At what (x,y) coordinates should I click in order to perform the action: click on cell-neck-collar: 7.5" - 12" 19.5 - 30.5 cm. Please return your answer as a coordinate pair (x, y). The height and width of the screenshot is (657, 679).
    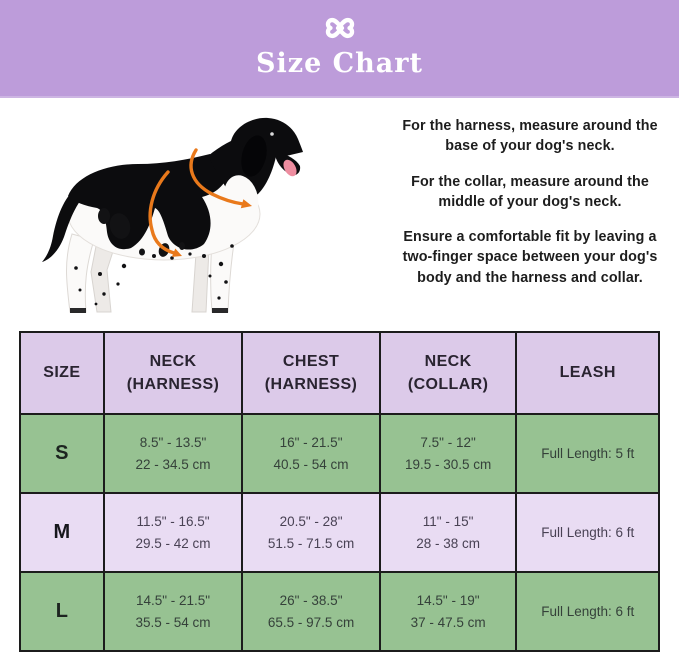
    Looking at the image, I should click on (448, 453).